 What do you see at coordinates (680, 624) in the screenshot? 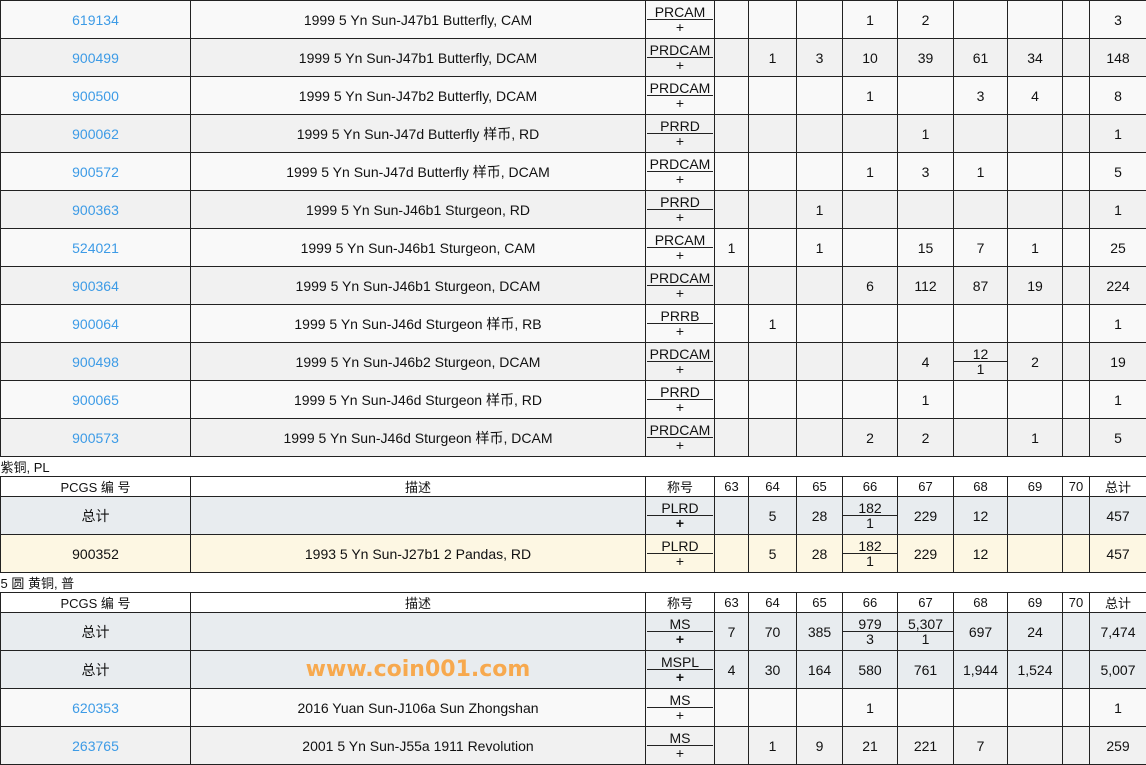
I see `designation-code: MS` at bounding box center [680, 624].